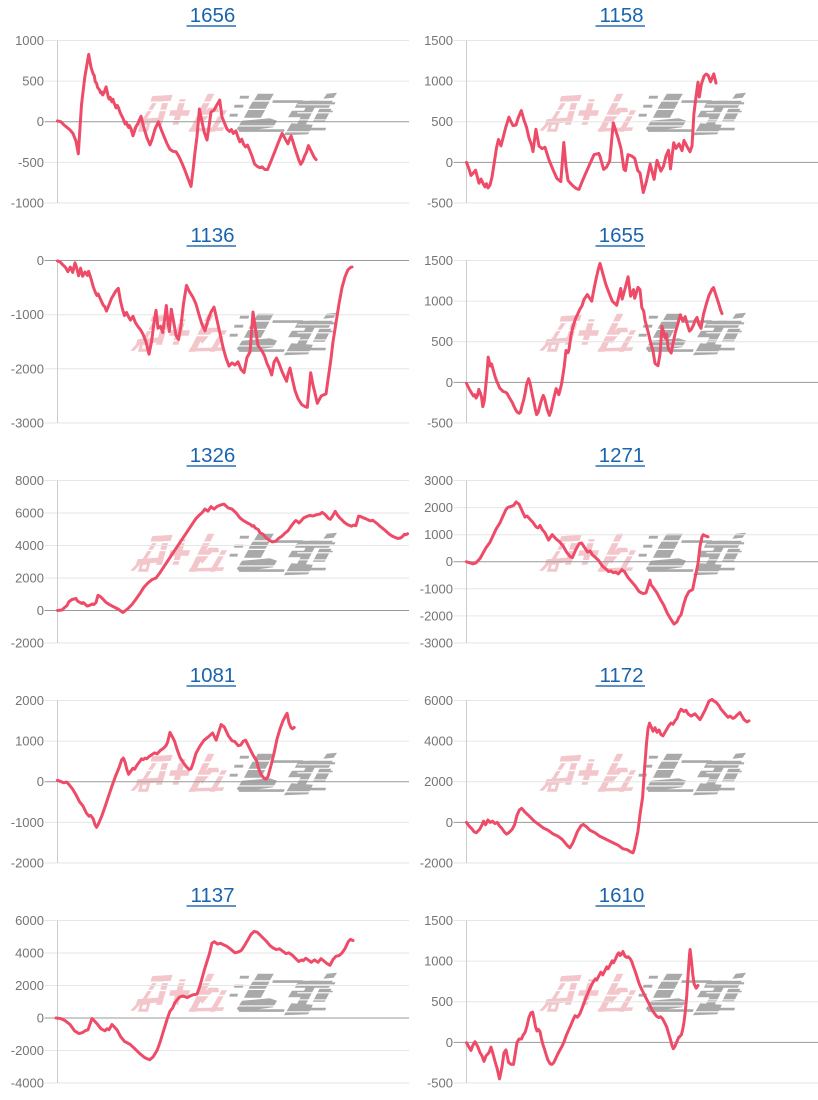  Describe the element at coordinates (438, 480) in the screenshot. I see `svg-text: 3000` at that location.